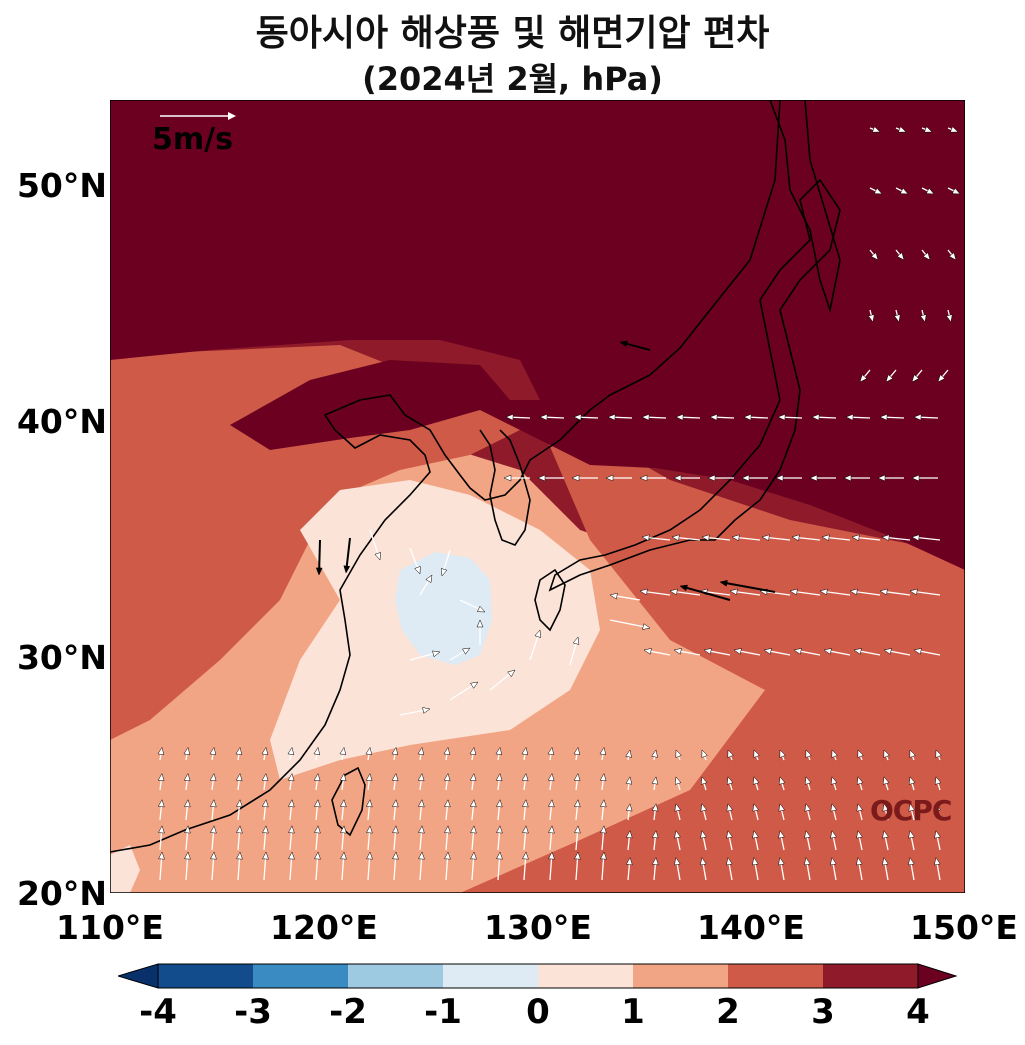 This screenshot has height=1045, width=1025. I want to click on x-tick-140E: 140°E, so click(751, 927).